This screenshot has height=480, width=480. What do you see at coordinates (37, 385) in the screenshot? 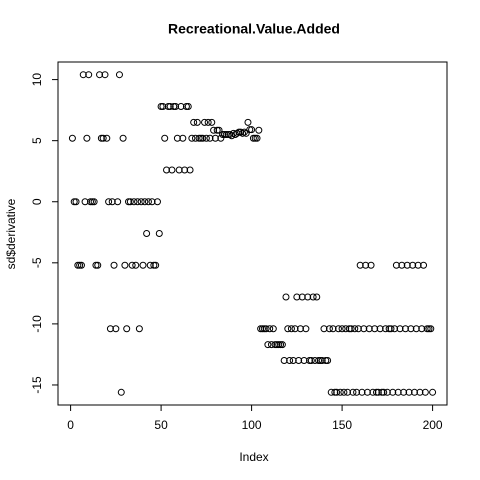
I see `y-tick-label: -15` at bounding box center [37, 385].